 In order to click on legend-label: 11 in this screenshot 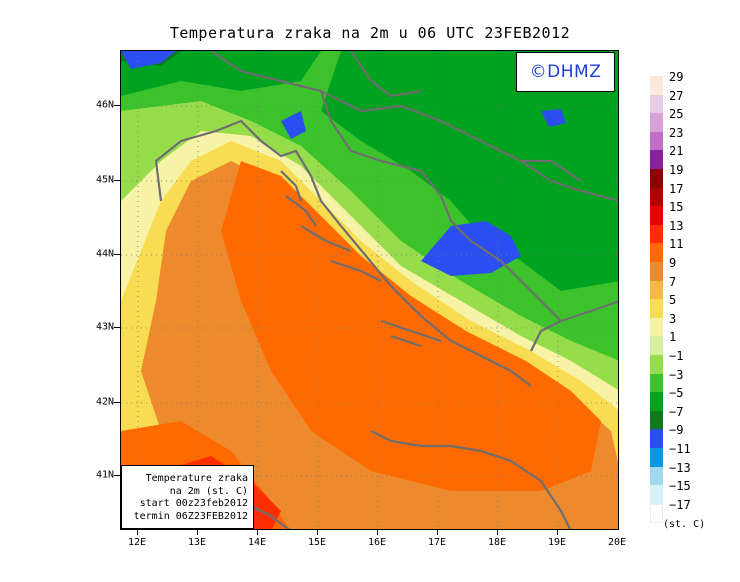, I will do `click(676, 244)`.